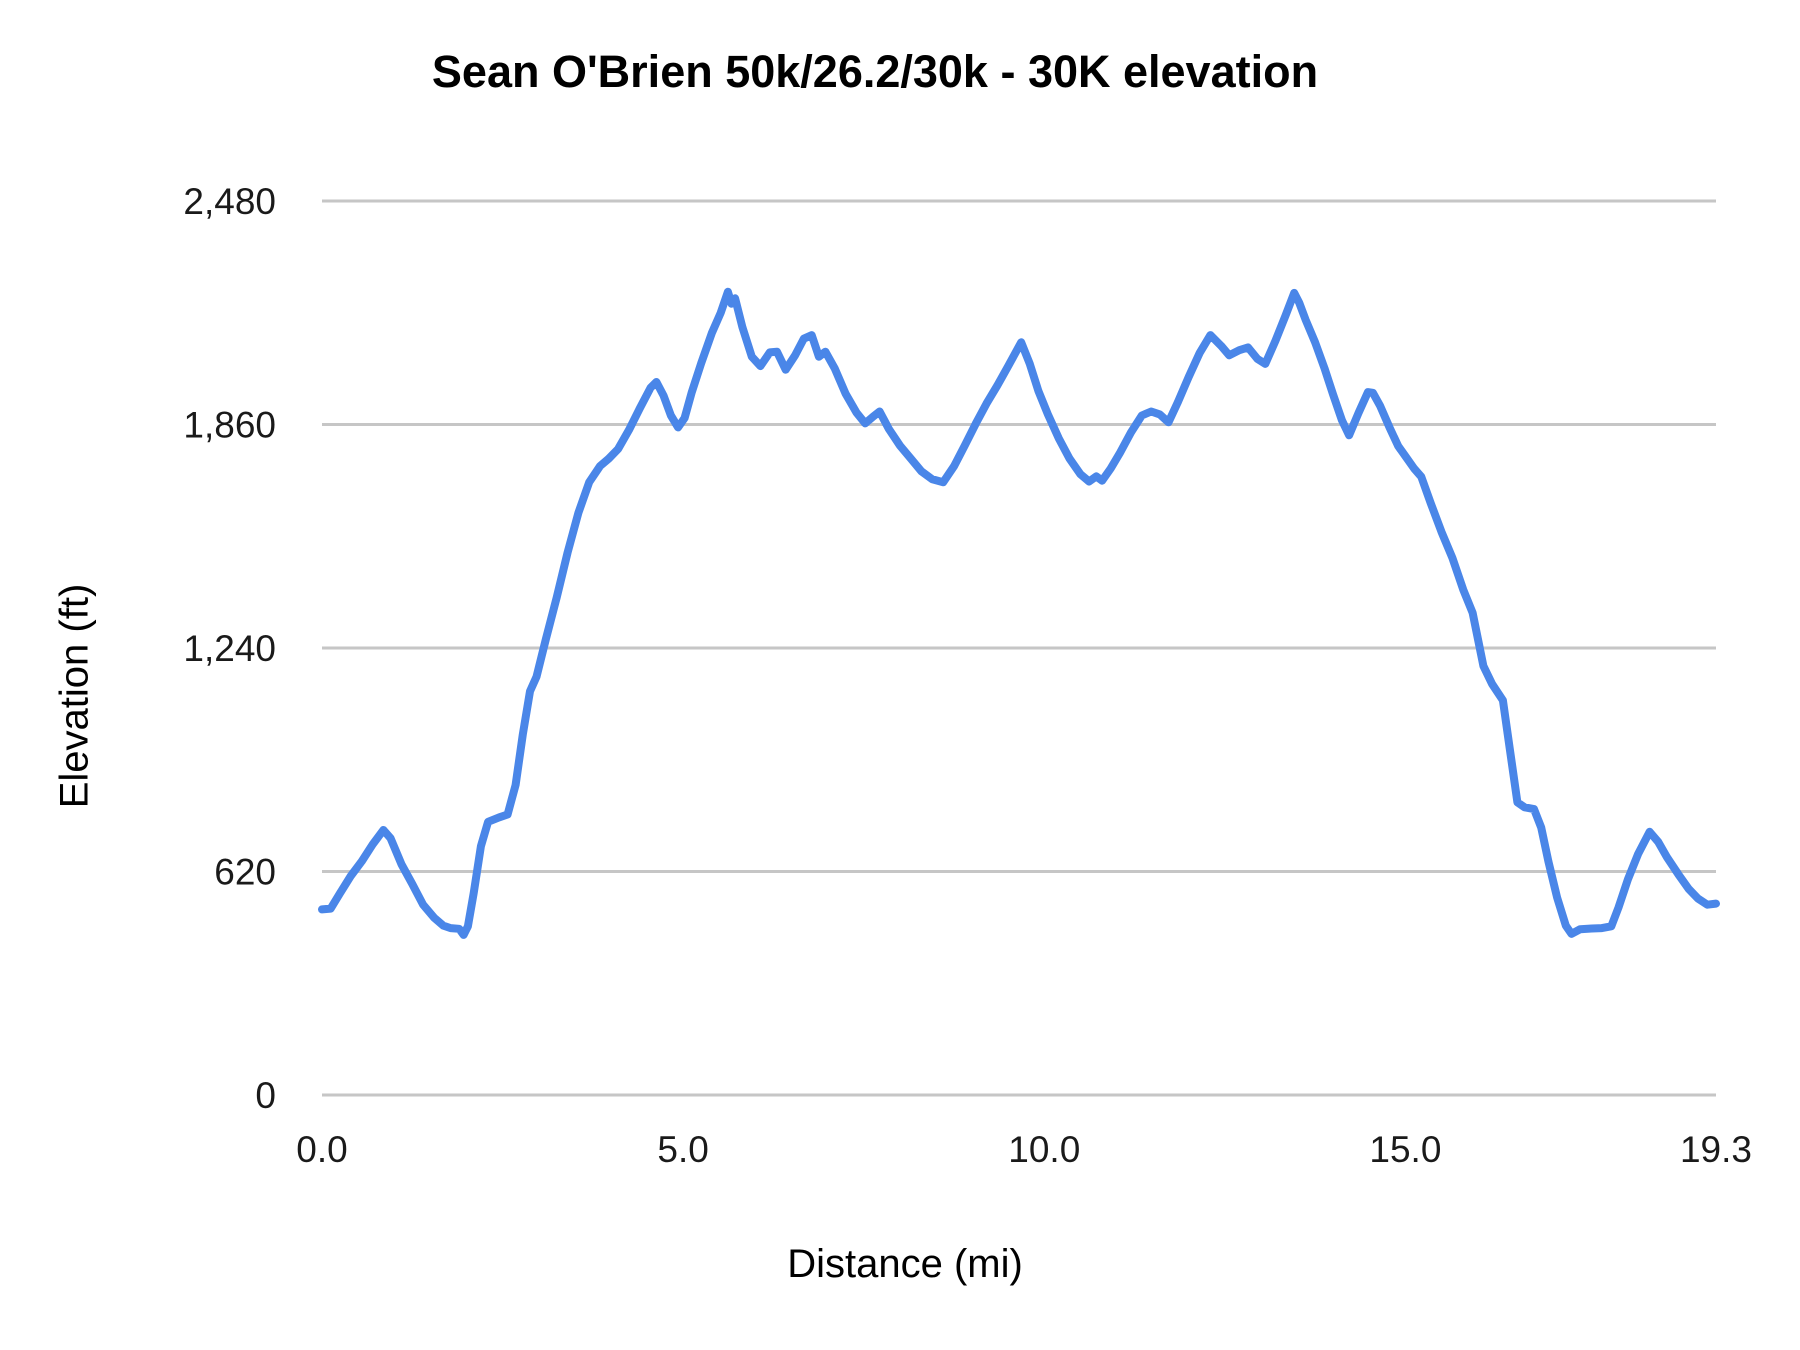 This screenshot has height=1350, width=1800. Describe the element at coordinates (229, 201) in the screenshot. I see `y-tick-label: 2,480` at that location.